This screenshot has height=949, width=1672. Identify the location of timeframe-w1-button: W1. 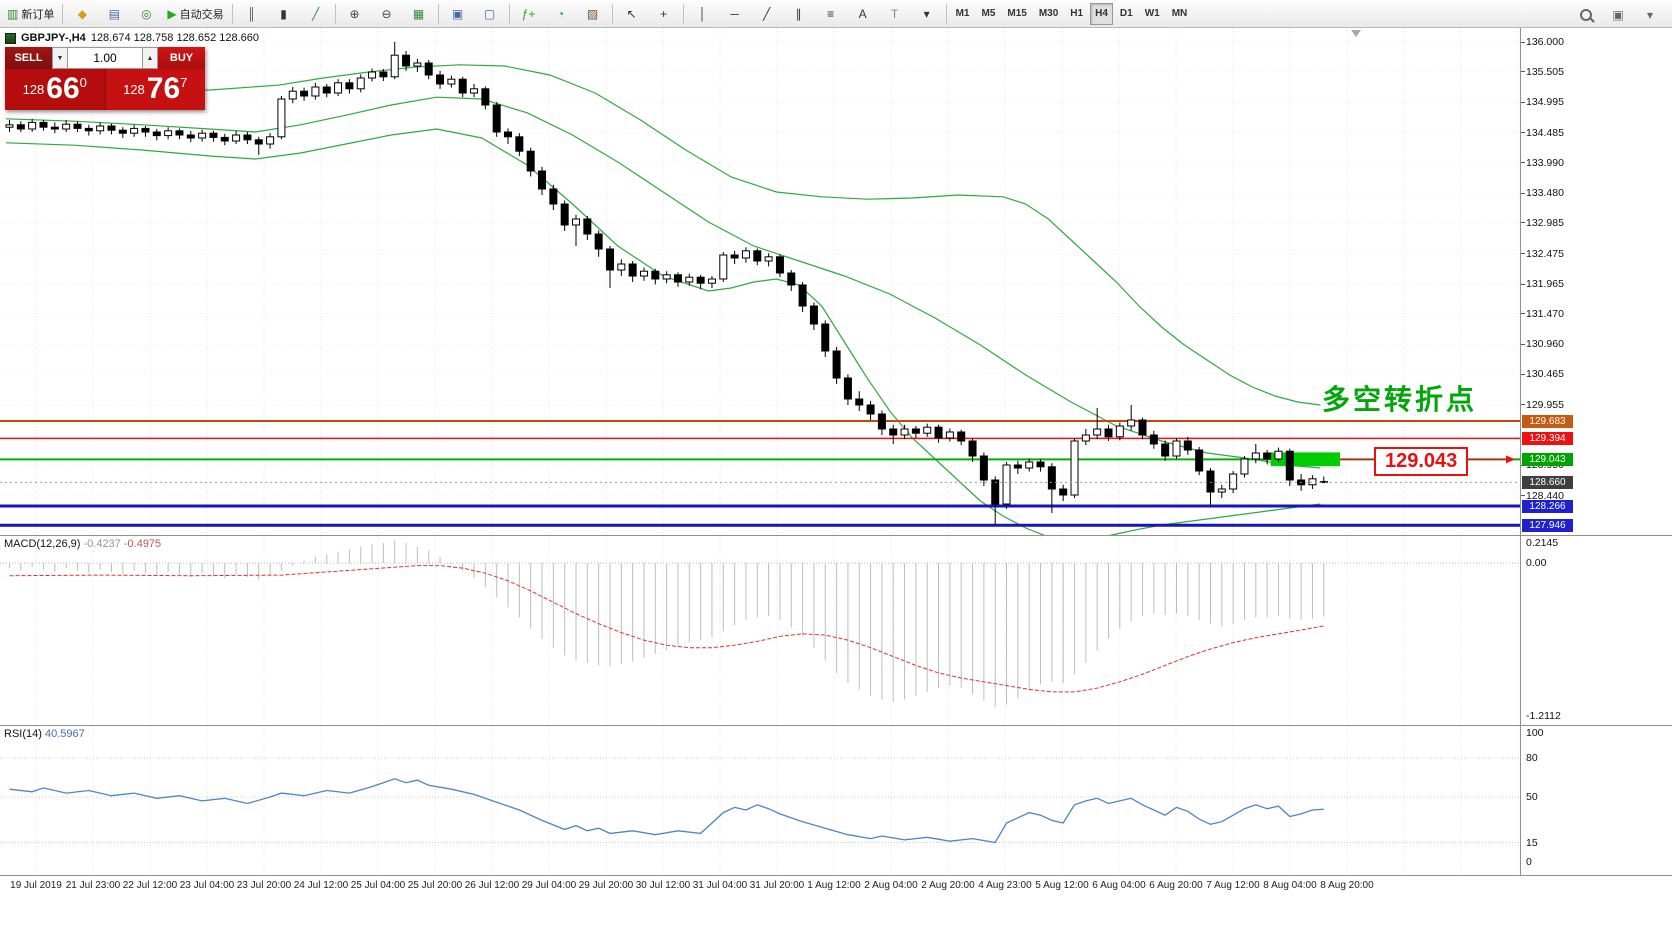
(1152, 13).